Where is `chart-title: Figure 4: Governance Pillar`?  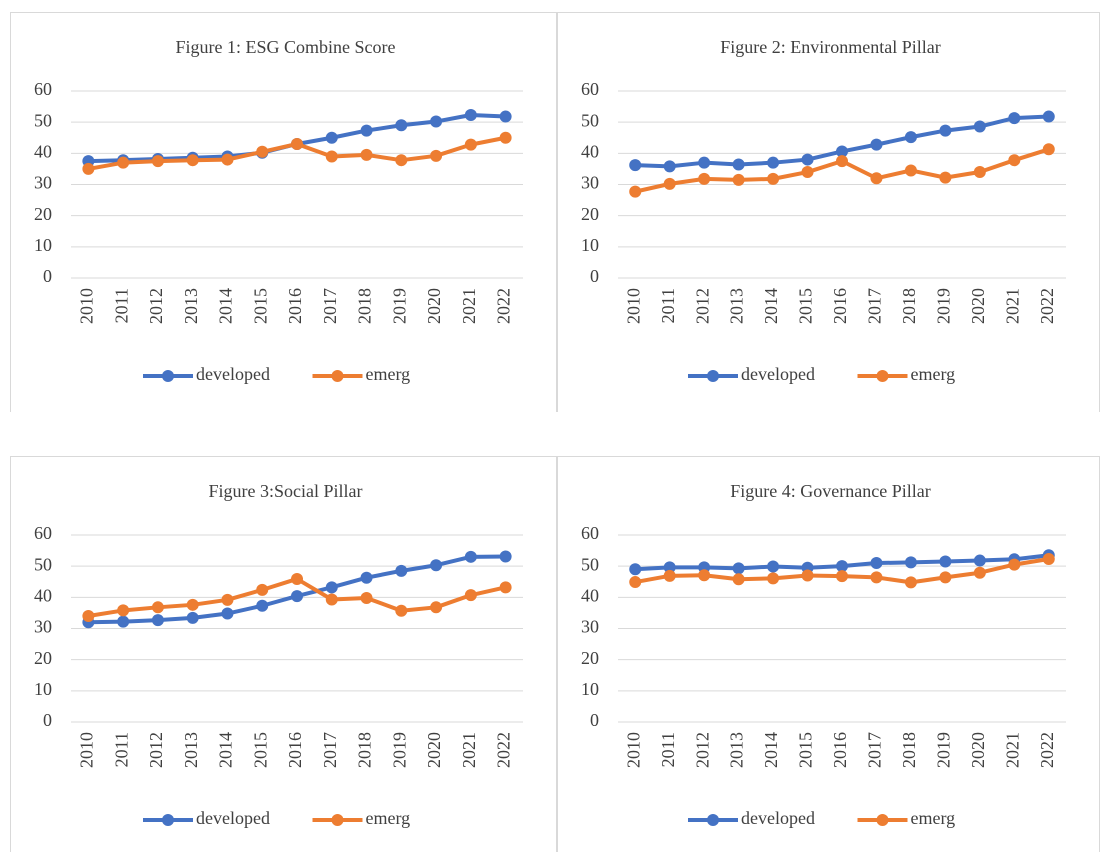
chart-title: Figure 4: Governance Pillar is located at coordinates (830, 491).